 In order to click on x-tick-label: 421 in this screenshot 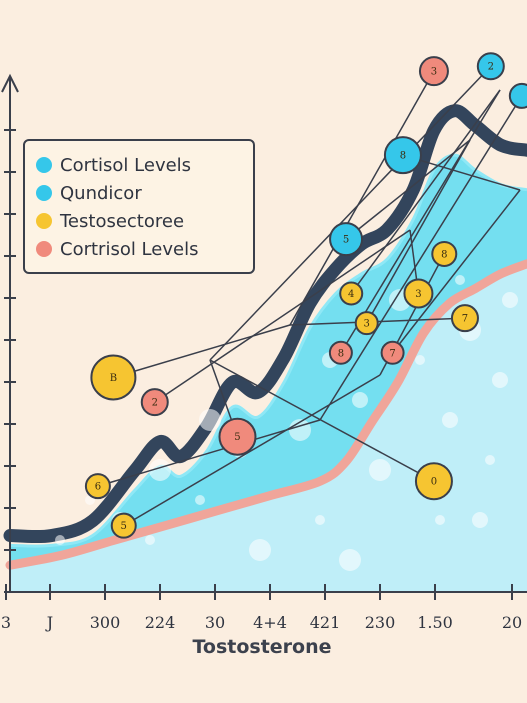, I will do `click(325, 622)`.